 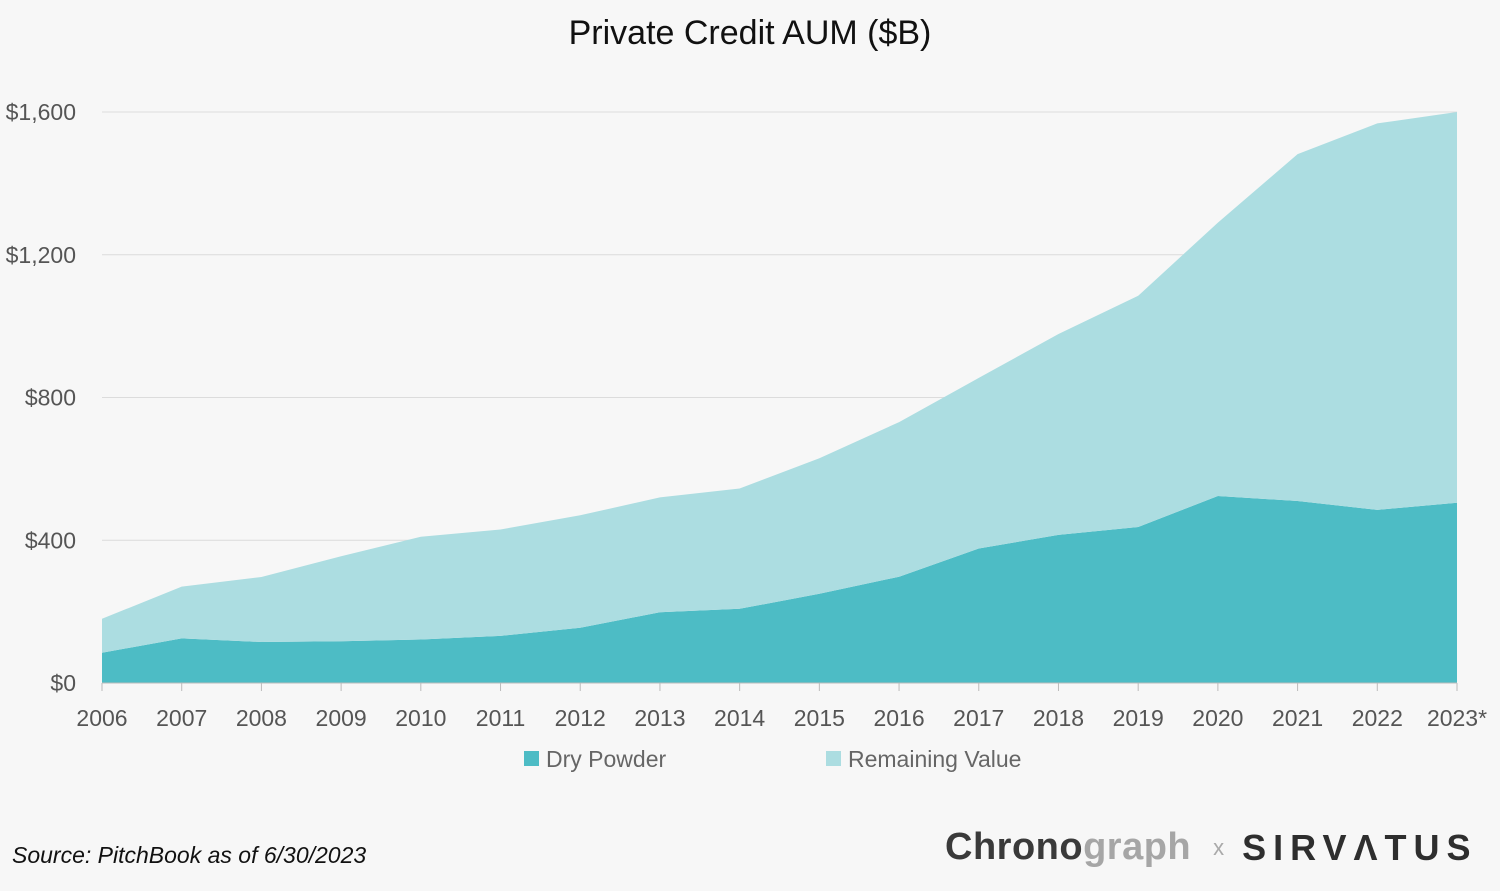 I want to click on legend-label: Remaining Value, so click(x=934, y=759).